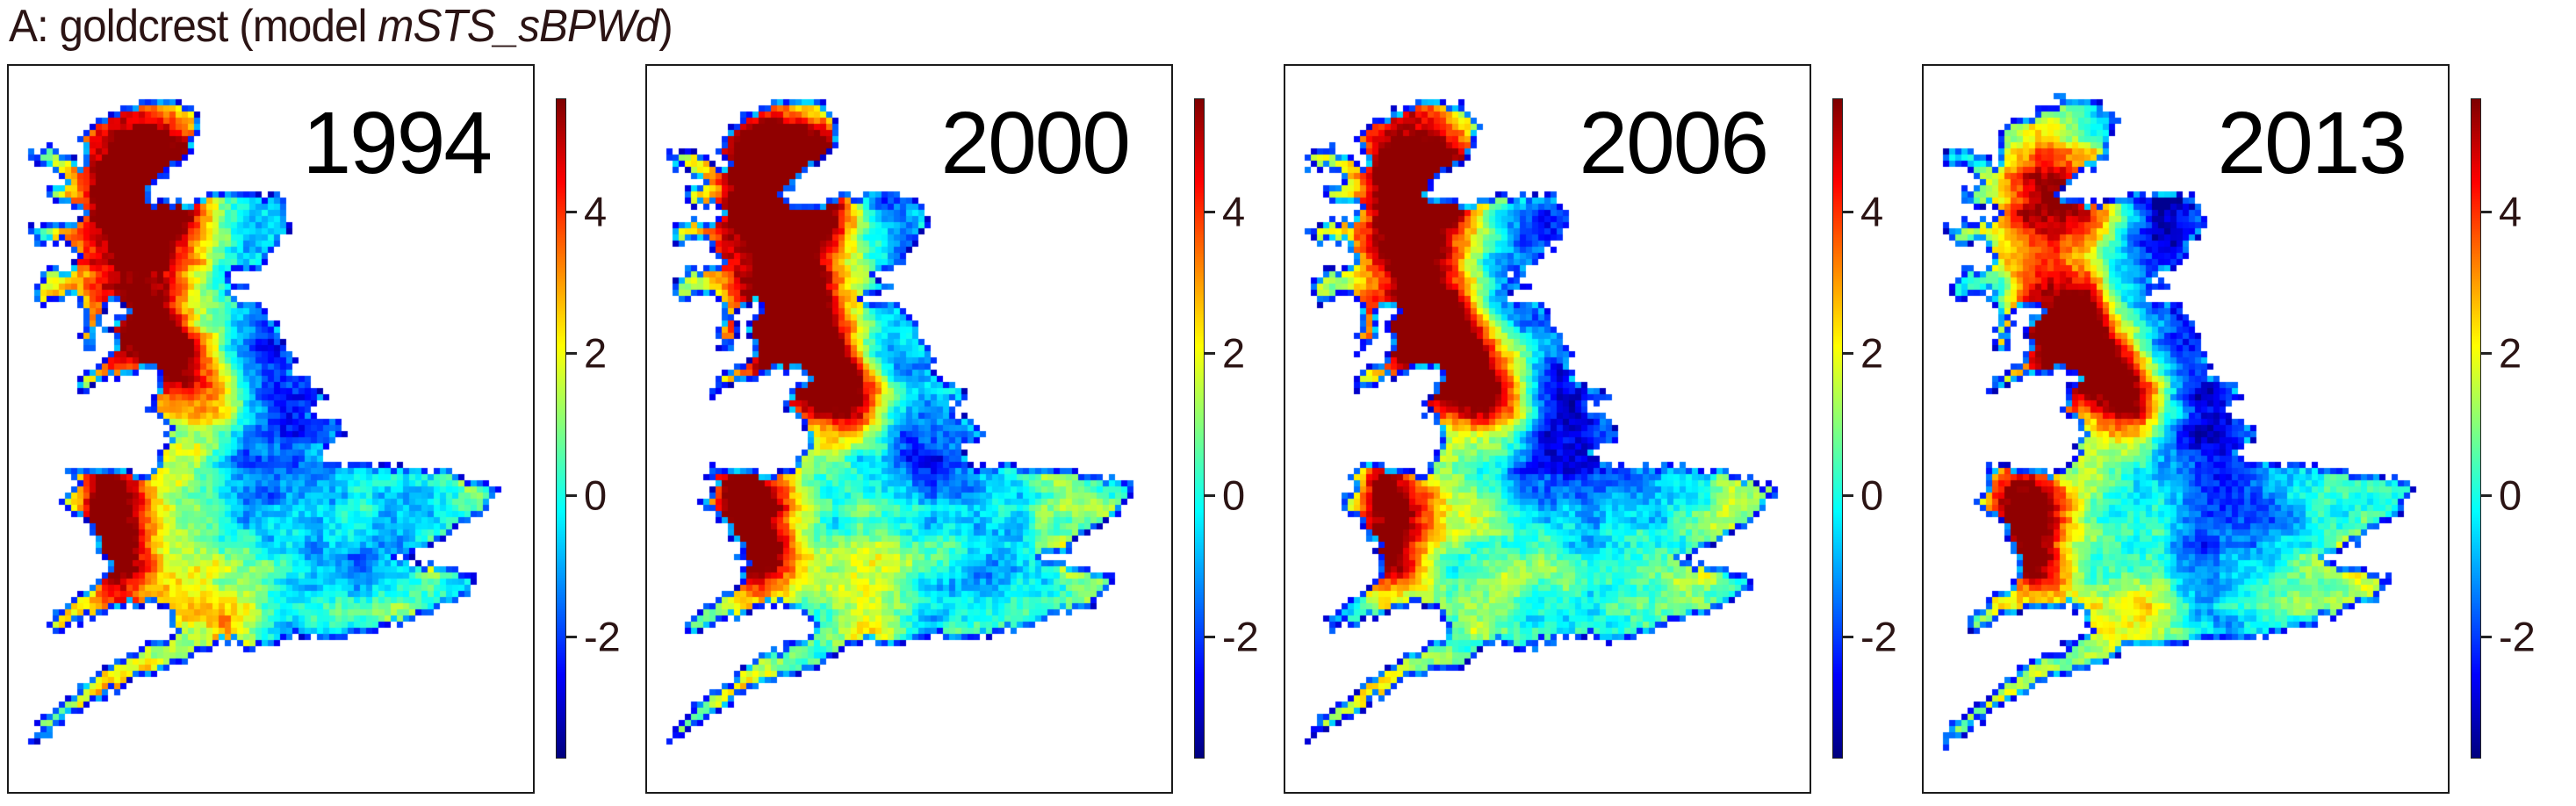 This screenshot has height=806, width=2576. I want to click on figure-title-model-name: mSTS_sBPWd, so click(518, 26).